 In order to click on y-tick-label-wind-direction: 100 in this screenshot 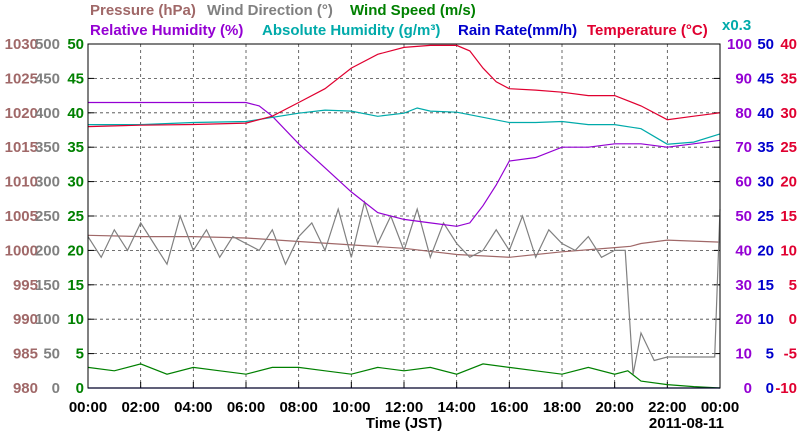, I will do `click(47, 319)`.